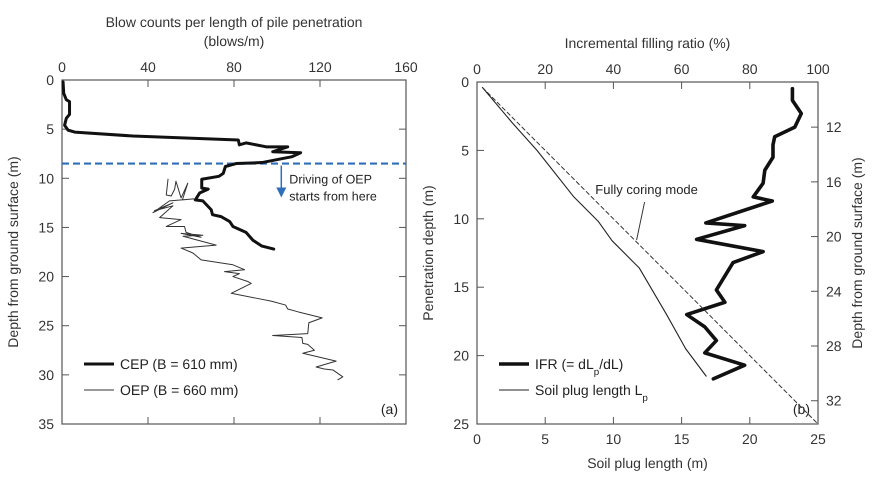  I want to click on x2-axis-title: Incremental filling ratio (%), so click(647, 43).